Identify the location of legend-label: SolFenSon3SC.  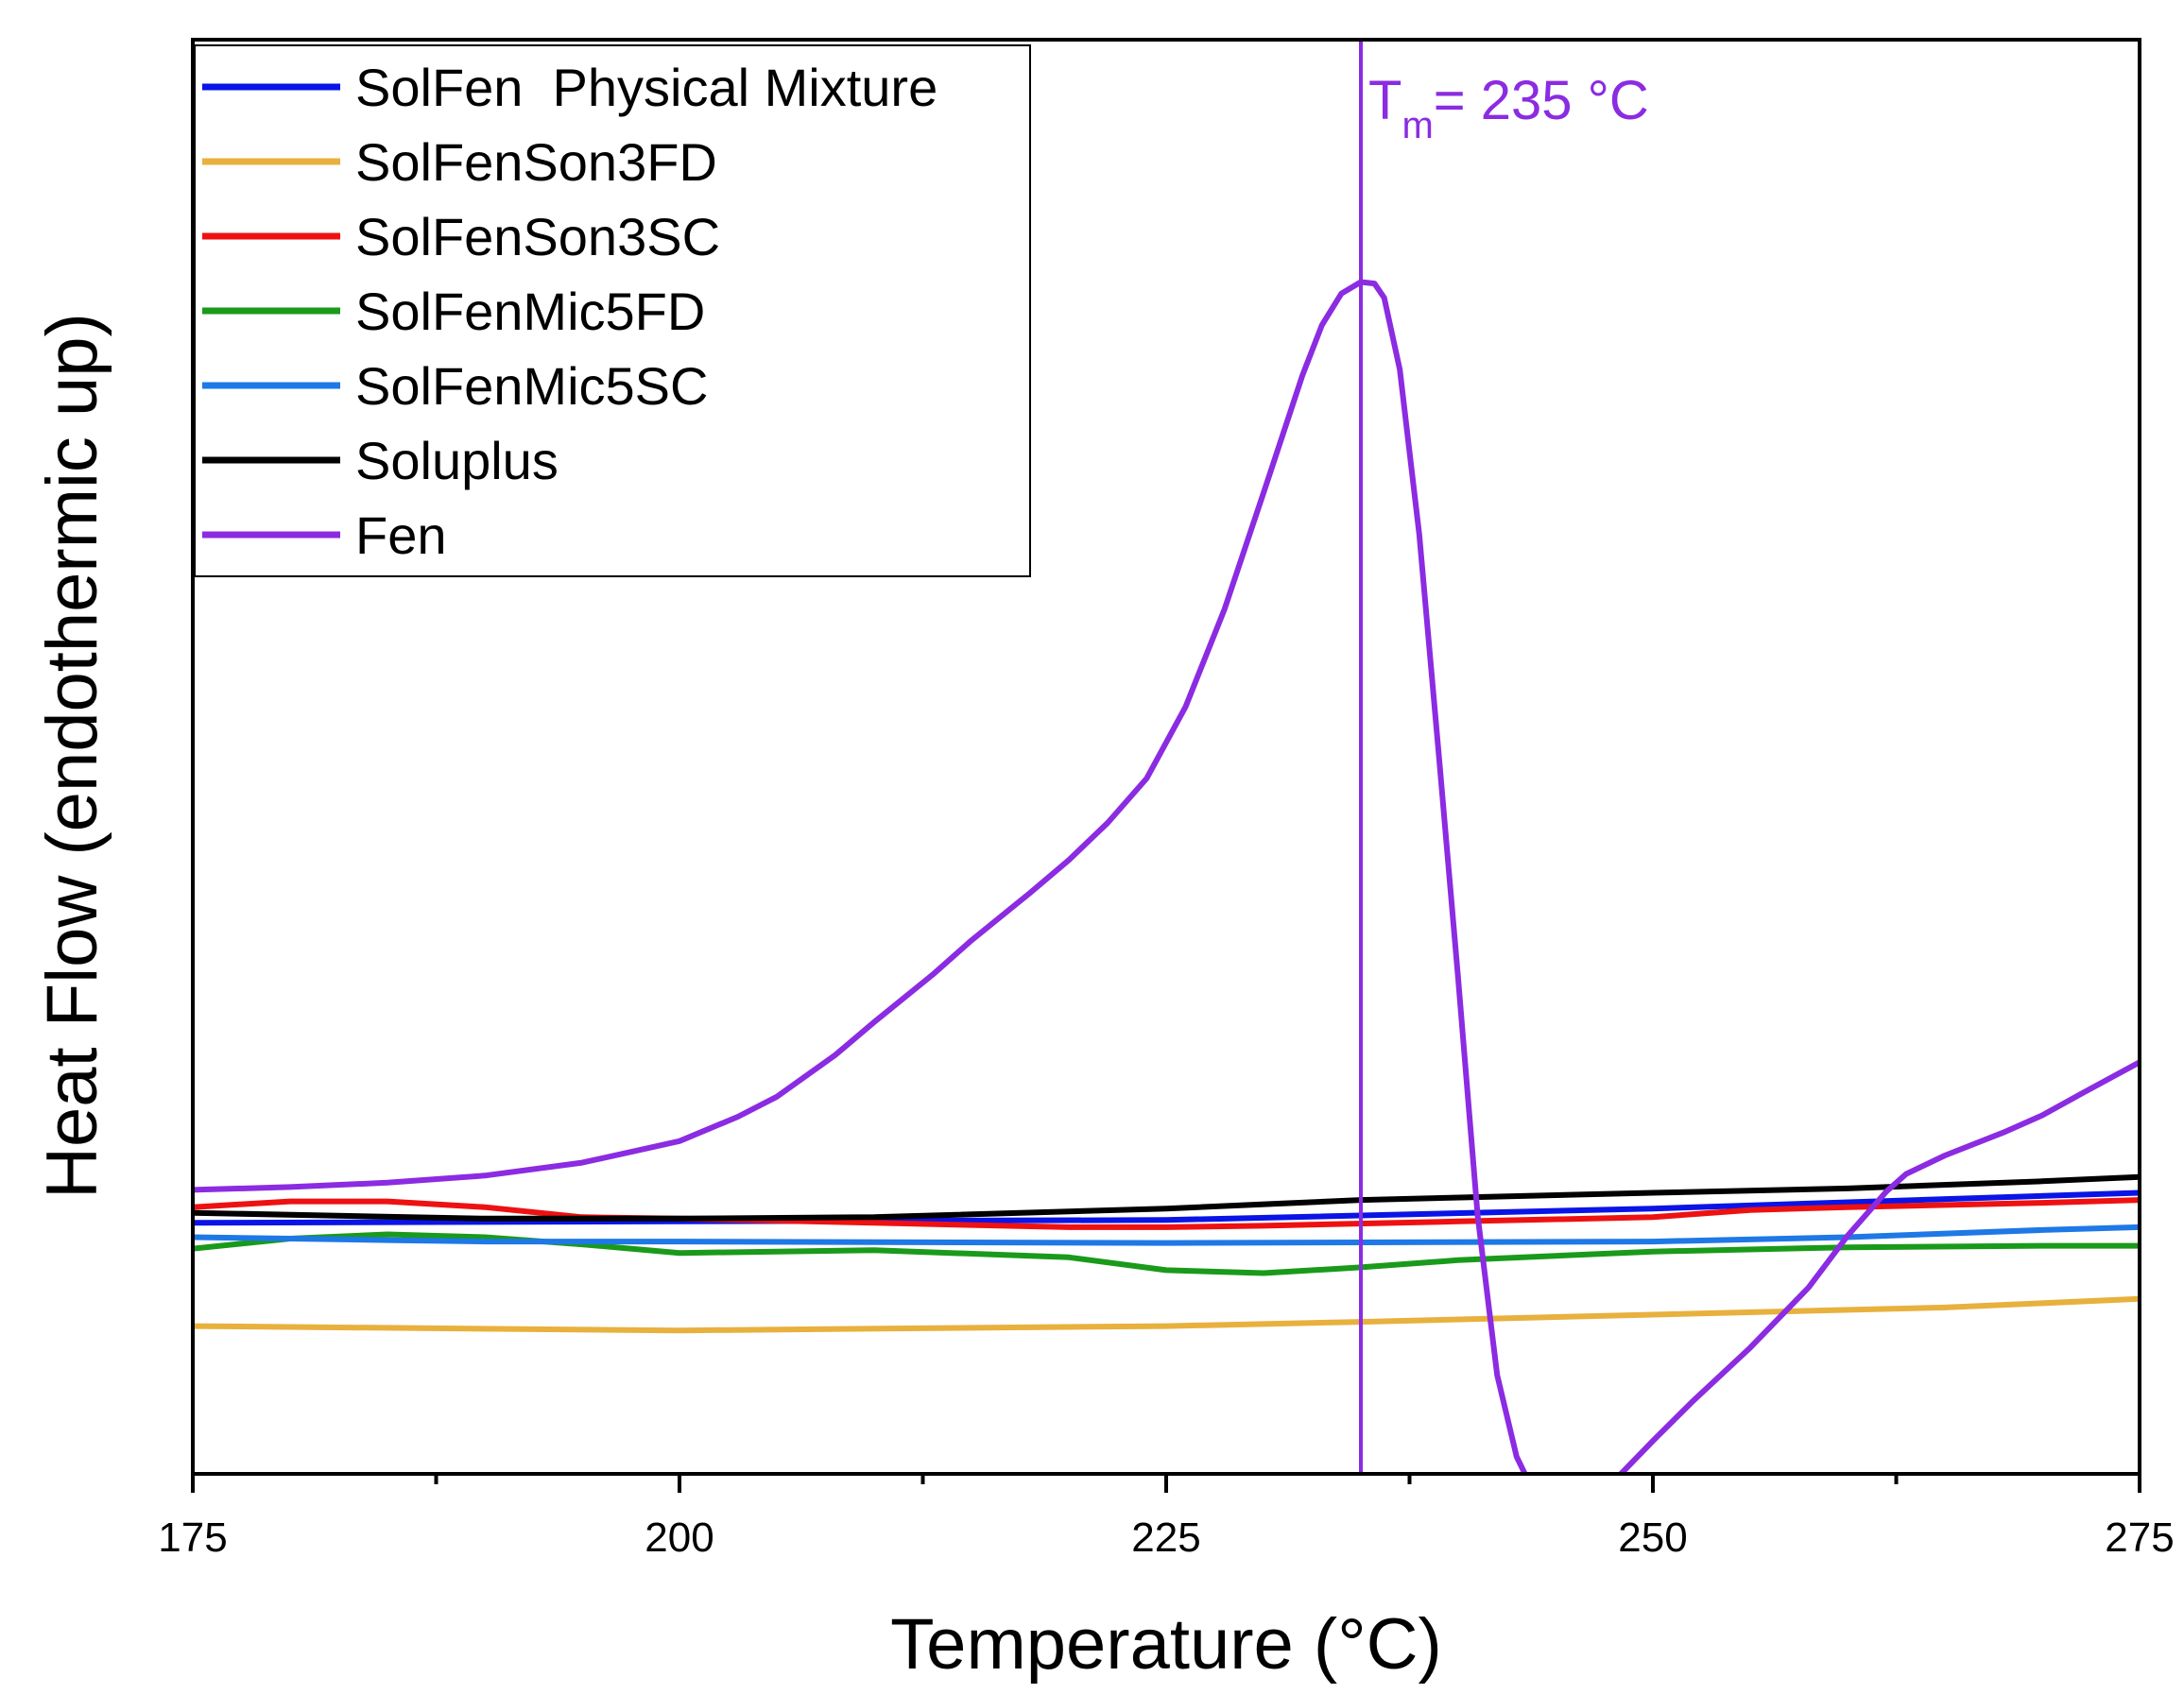
(537, 236).